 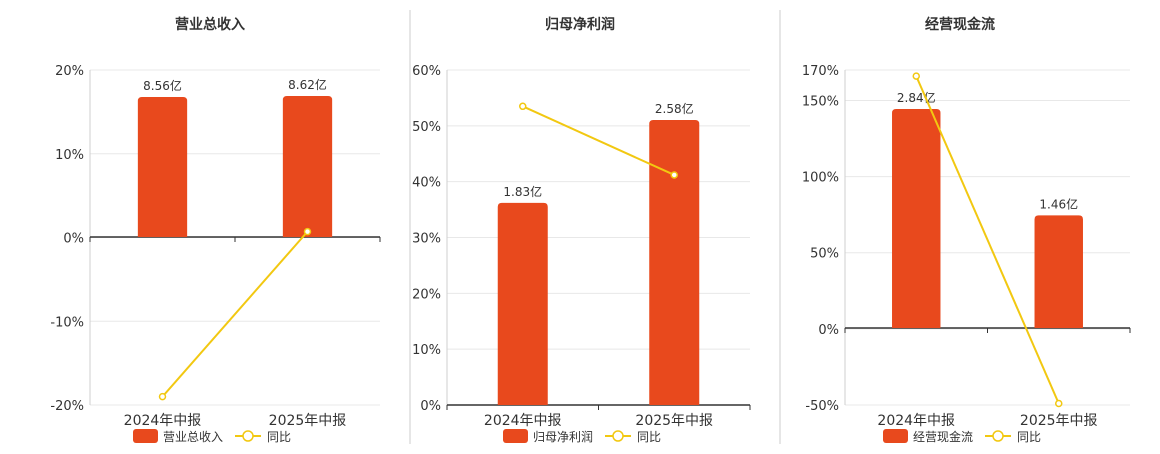 What do you see at coordinates (822, 406) in the screenshot?
I see `y-tick-label: -50%` at bounding box center [822, 406].